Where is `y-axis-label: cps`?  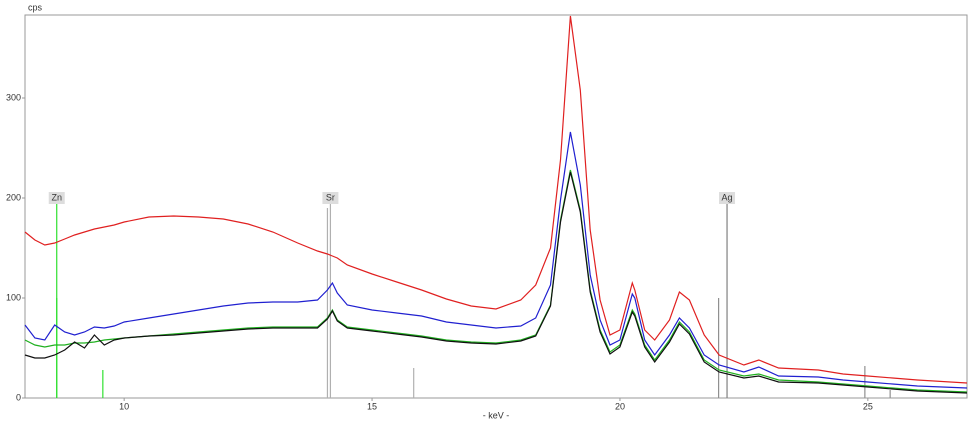
y-axis-label: cps is located at coordinates (35, 7).